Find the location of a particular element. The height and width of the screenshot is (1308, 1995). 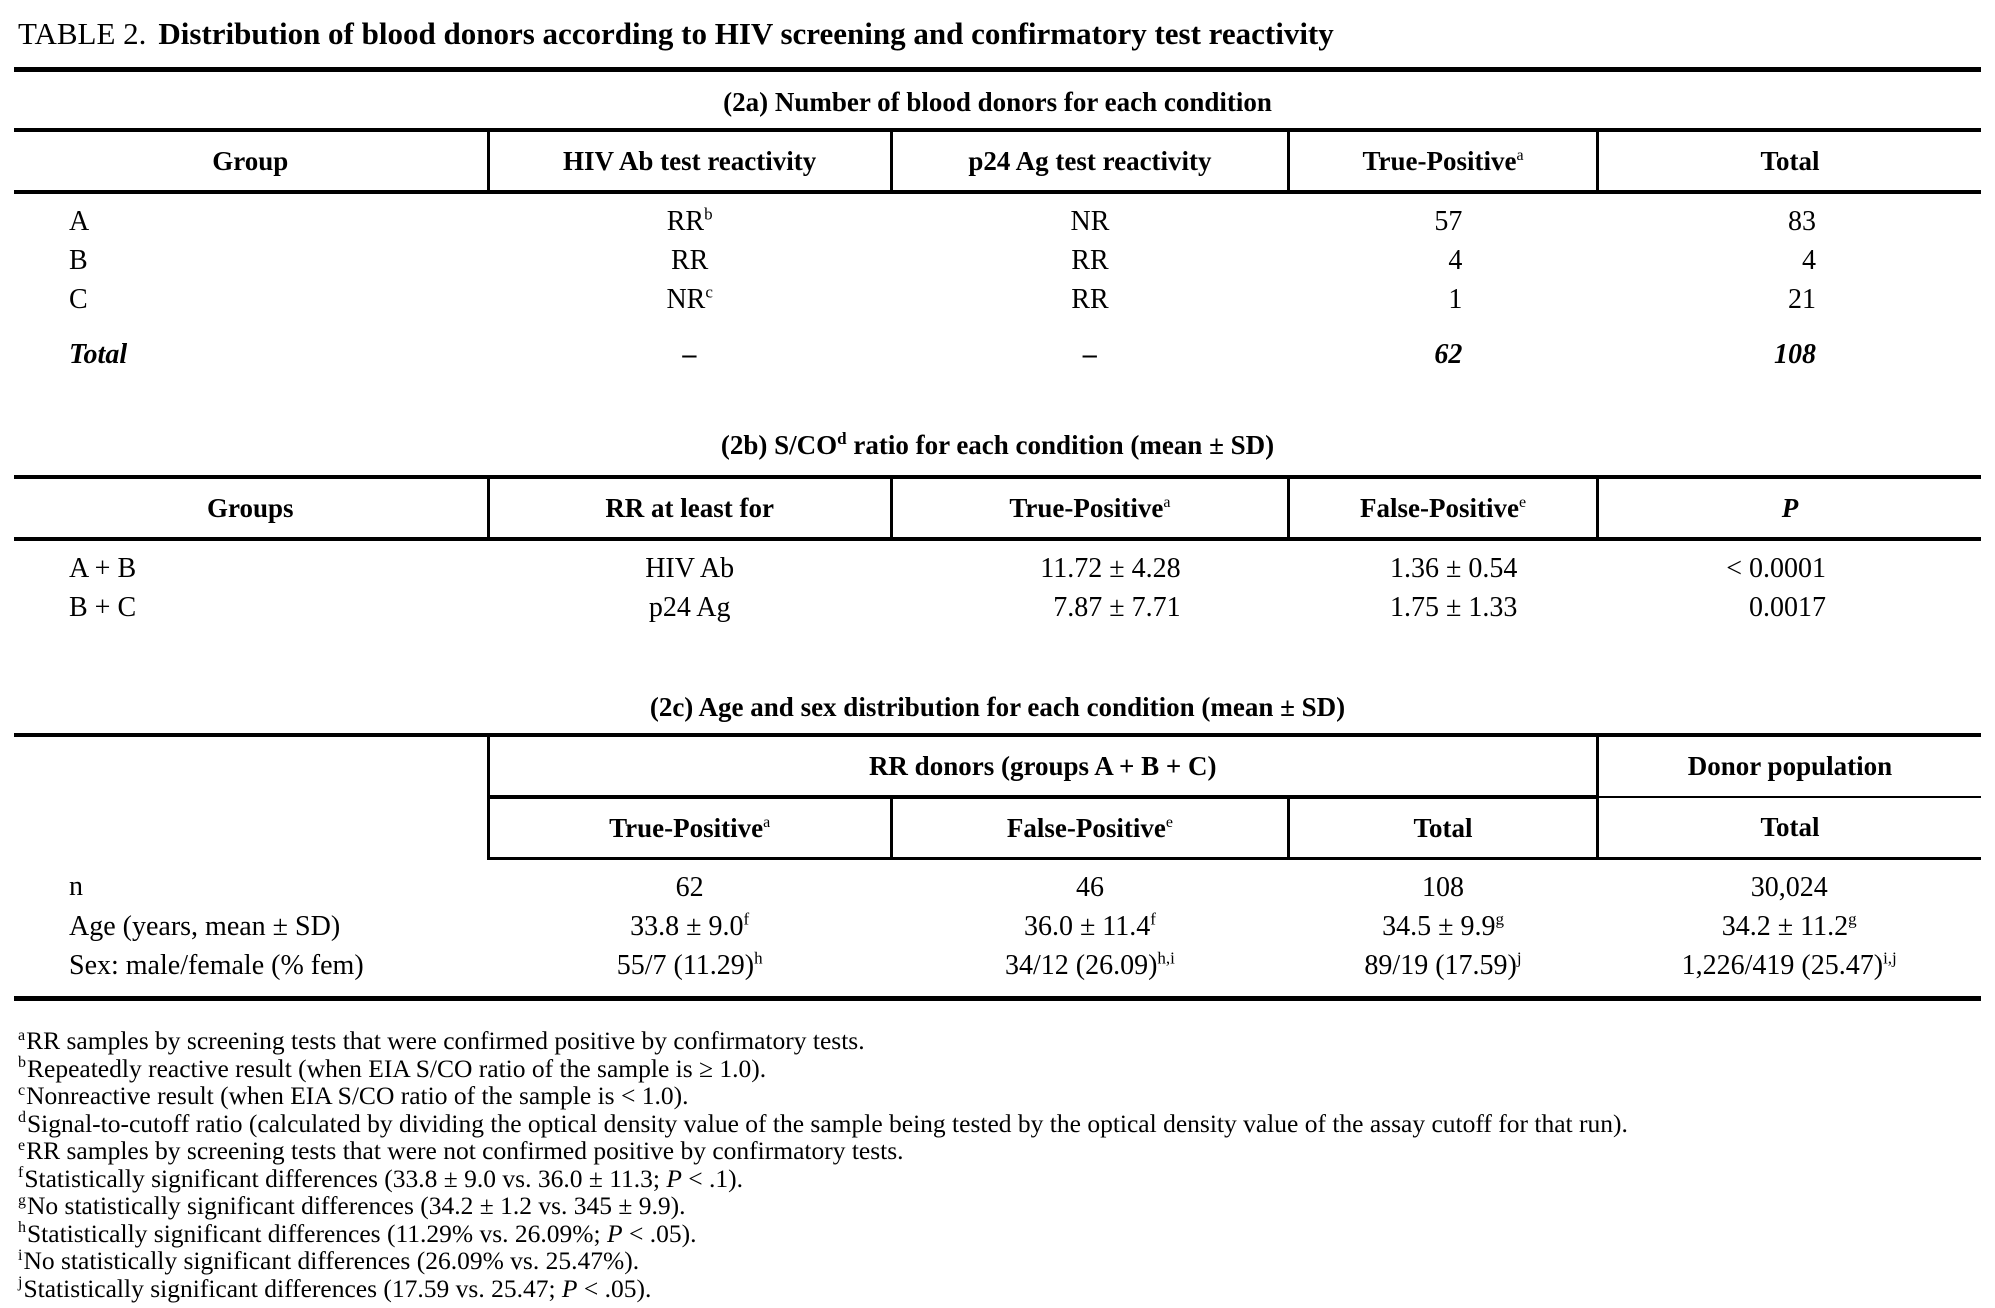

hiv-ab-cell: NRc is located at coordinates (689, 299).